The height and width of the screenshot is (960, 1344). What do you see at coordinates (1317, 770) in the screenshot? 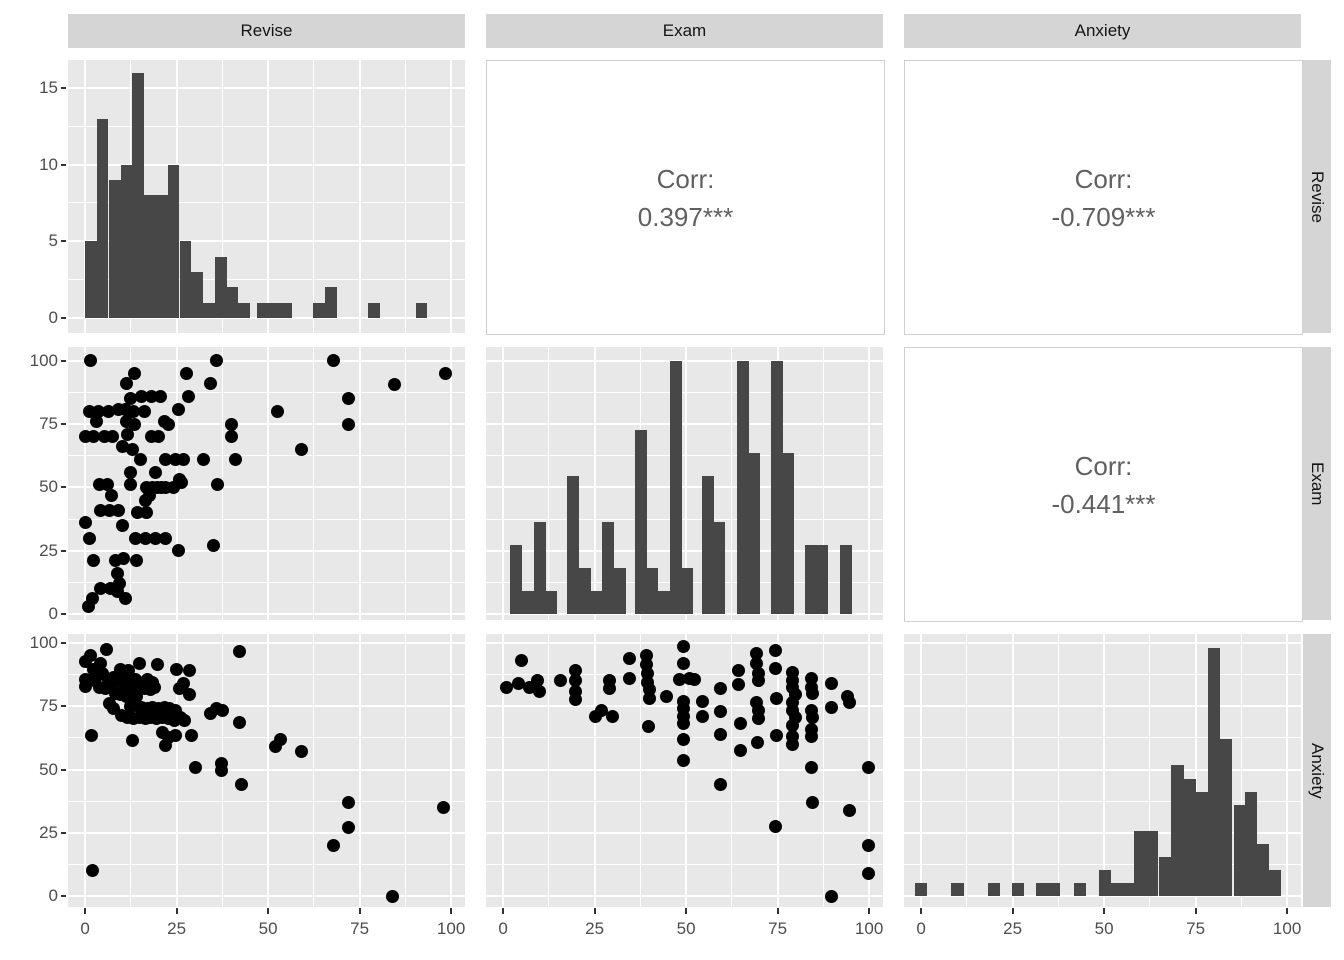
I see `facet-strip-right-anxiety: Anxiety` at bounding box center [1317, 770].